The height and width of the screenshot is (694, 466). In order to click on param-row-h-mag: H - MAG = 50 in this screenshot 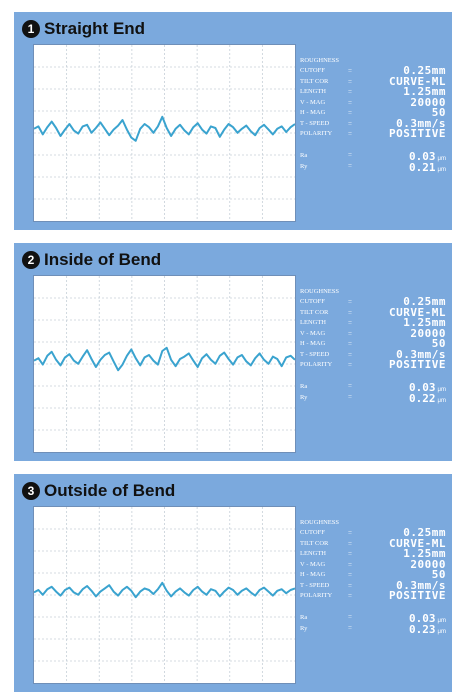, I will do `click(374, 343)`.